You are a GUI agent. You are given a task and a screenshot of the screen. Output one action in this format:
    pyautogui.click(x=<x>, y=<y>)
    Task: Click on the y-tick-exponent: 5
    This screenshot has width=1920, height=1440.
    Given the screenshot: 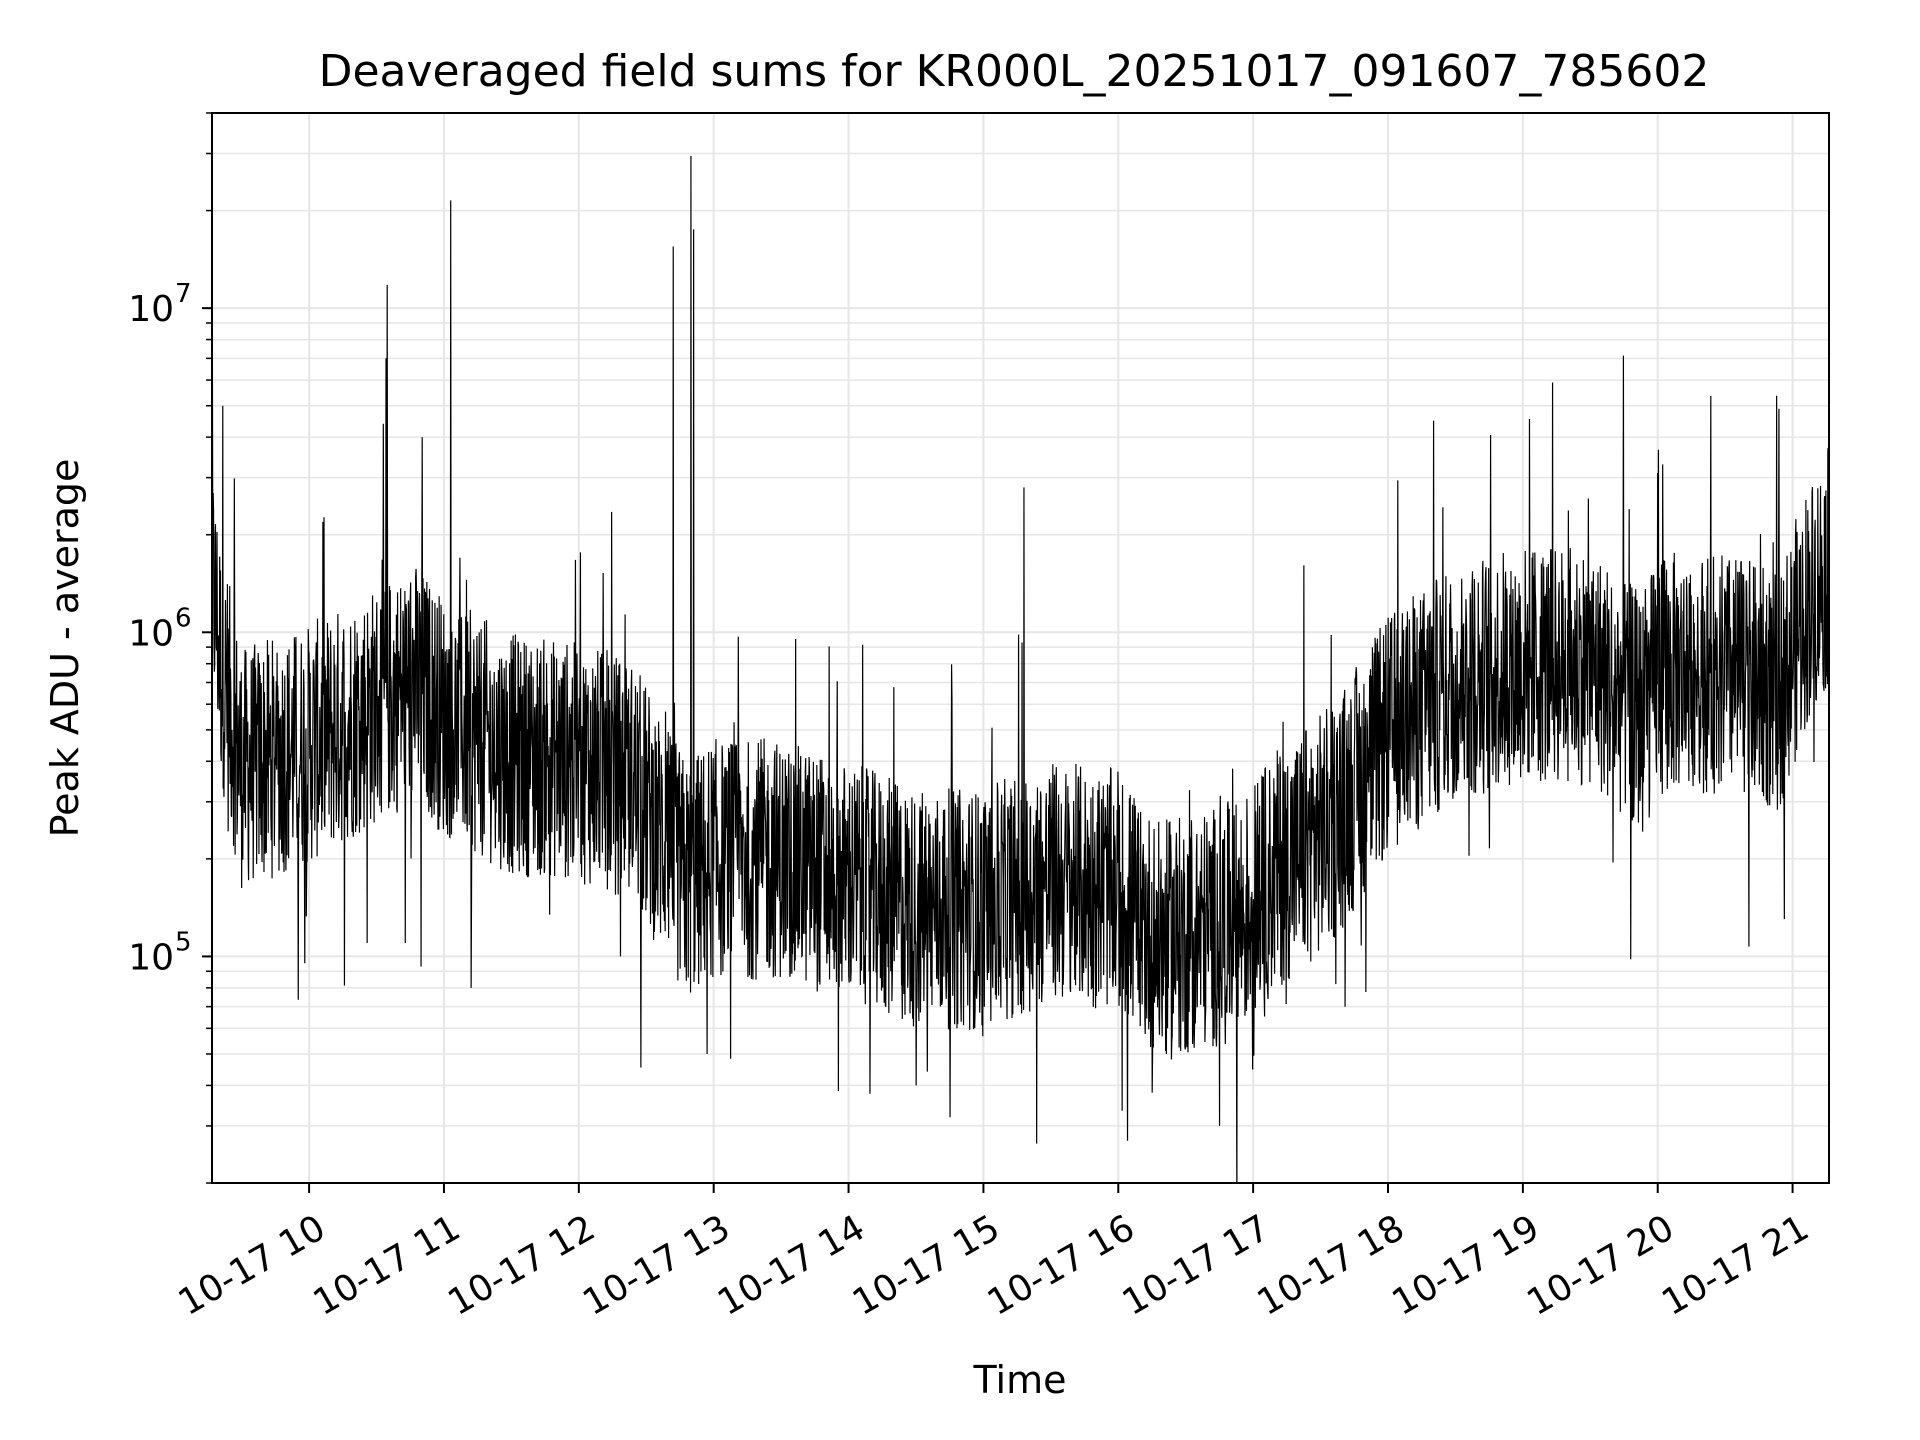 What is the action you would take?
    pyautogui.click(x=183, y=942)
    